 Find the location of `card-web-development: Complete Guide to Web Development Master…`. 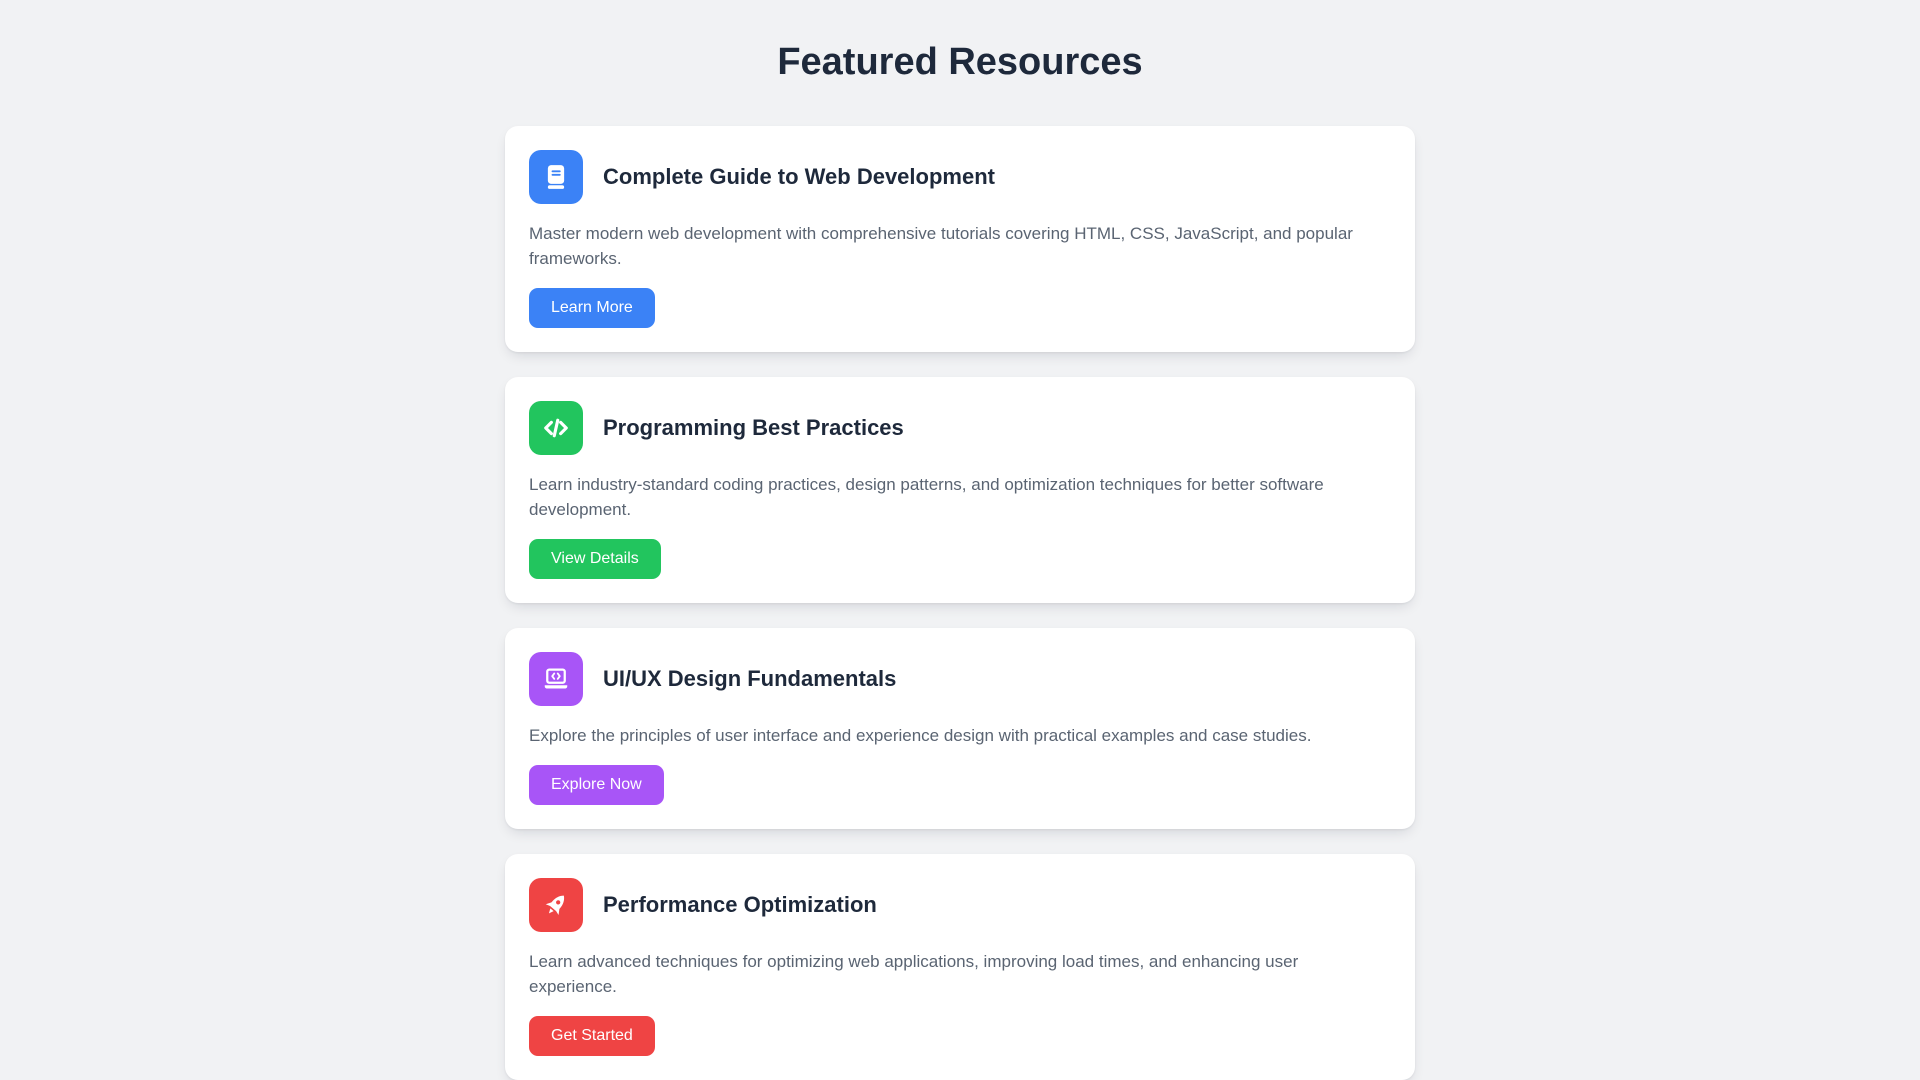

card-web-development: Complete Guide to Web Development Master… is located at coordinates (960, 239).